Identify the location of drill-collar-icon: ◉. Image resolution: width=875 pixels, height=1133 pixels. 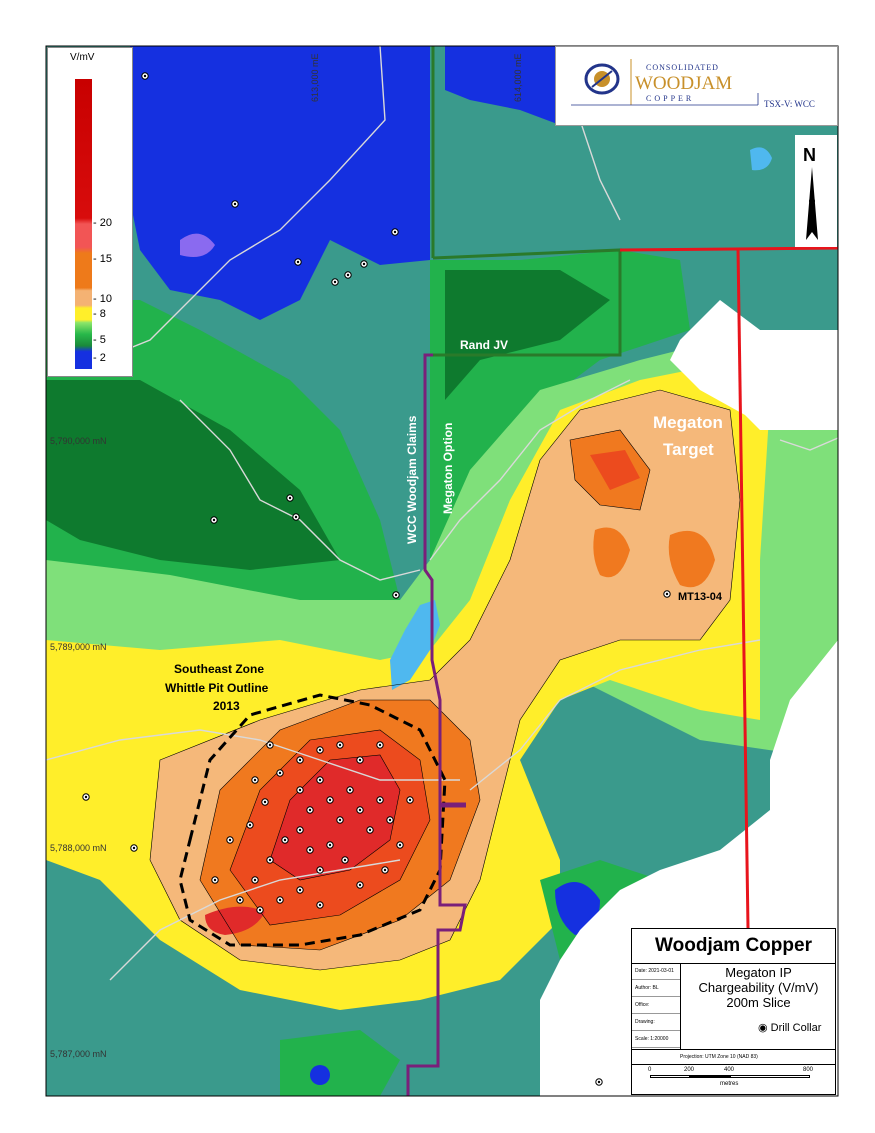
(763, 1028).